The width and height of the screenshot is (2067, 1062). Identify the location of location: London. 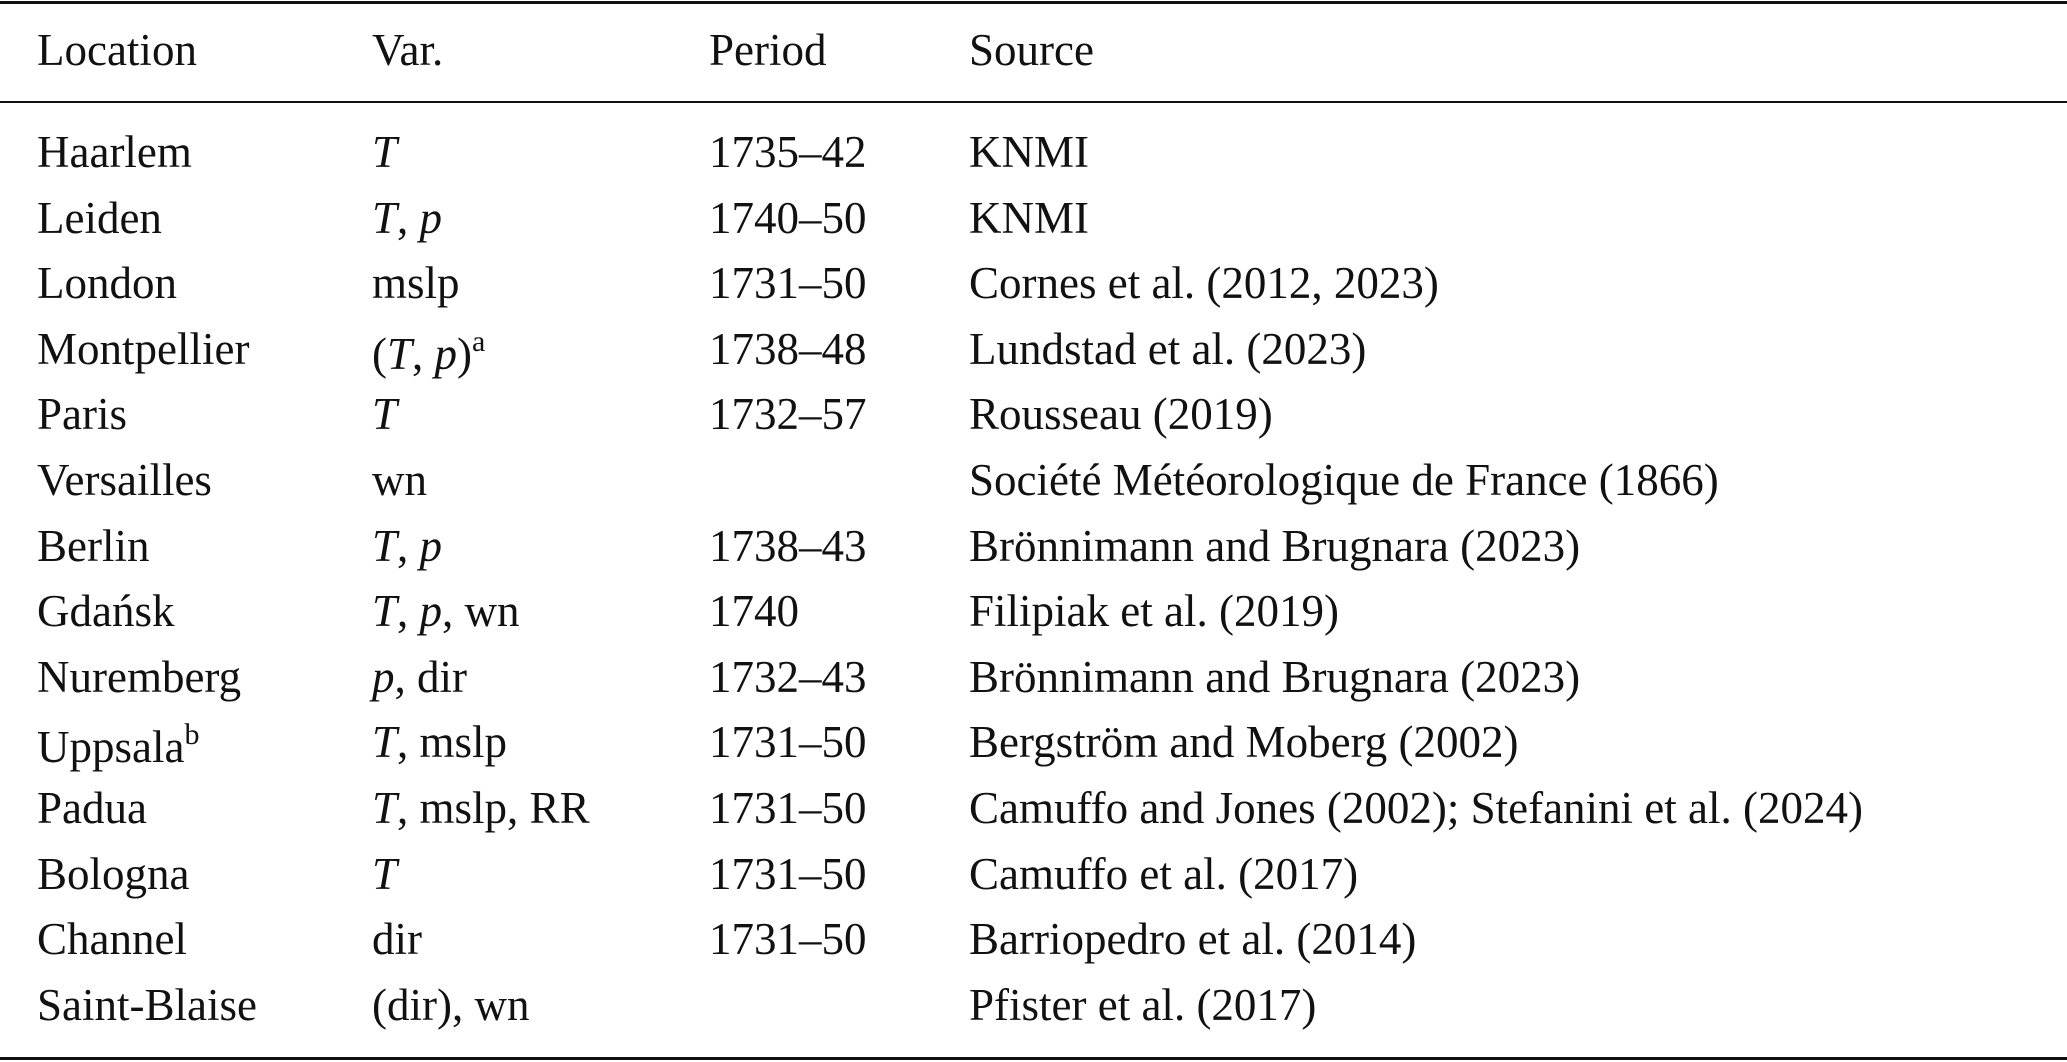
(107, 283).